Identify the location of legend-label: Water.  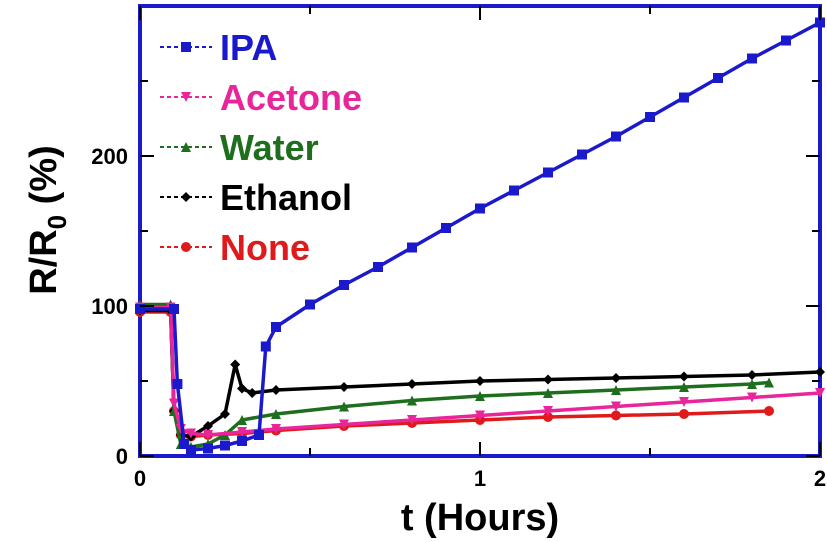
(269, 147).